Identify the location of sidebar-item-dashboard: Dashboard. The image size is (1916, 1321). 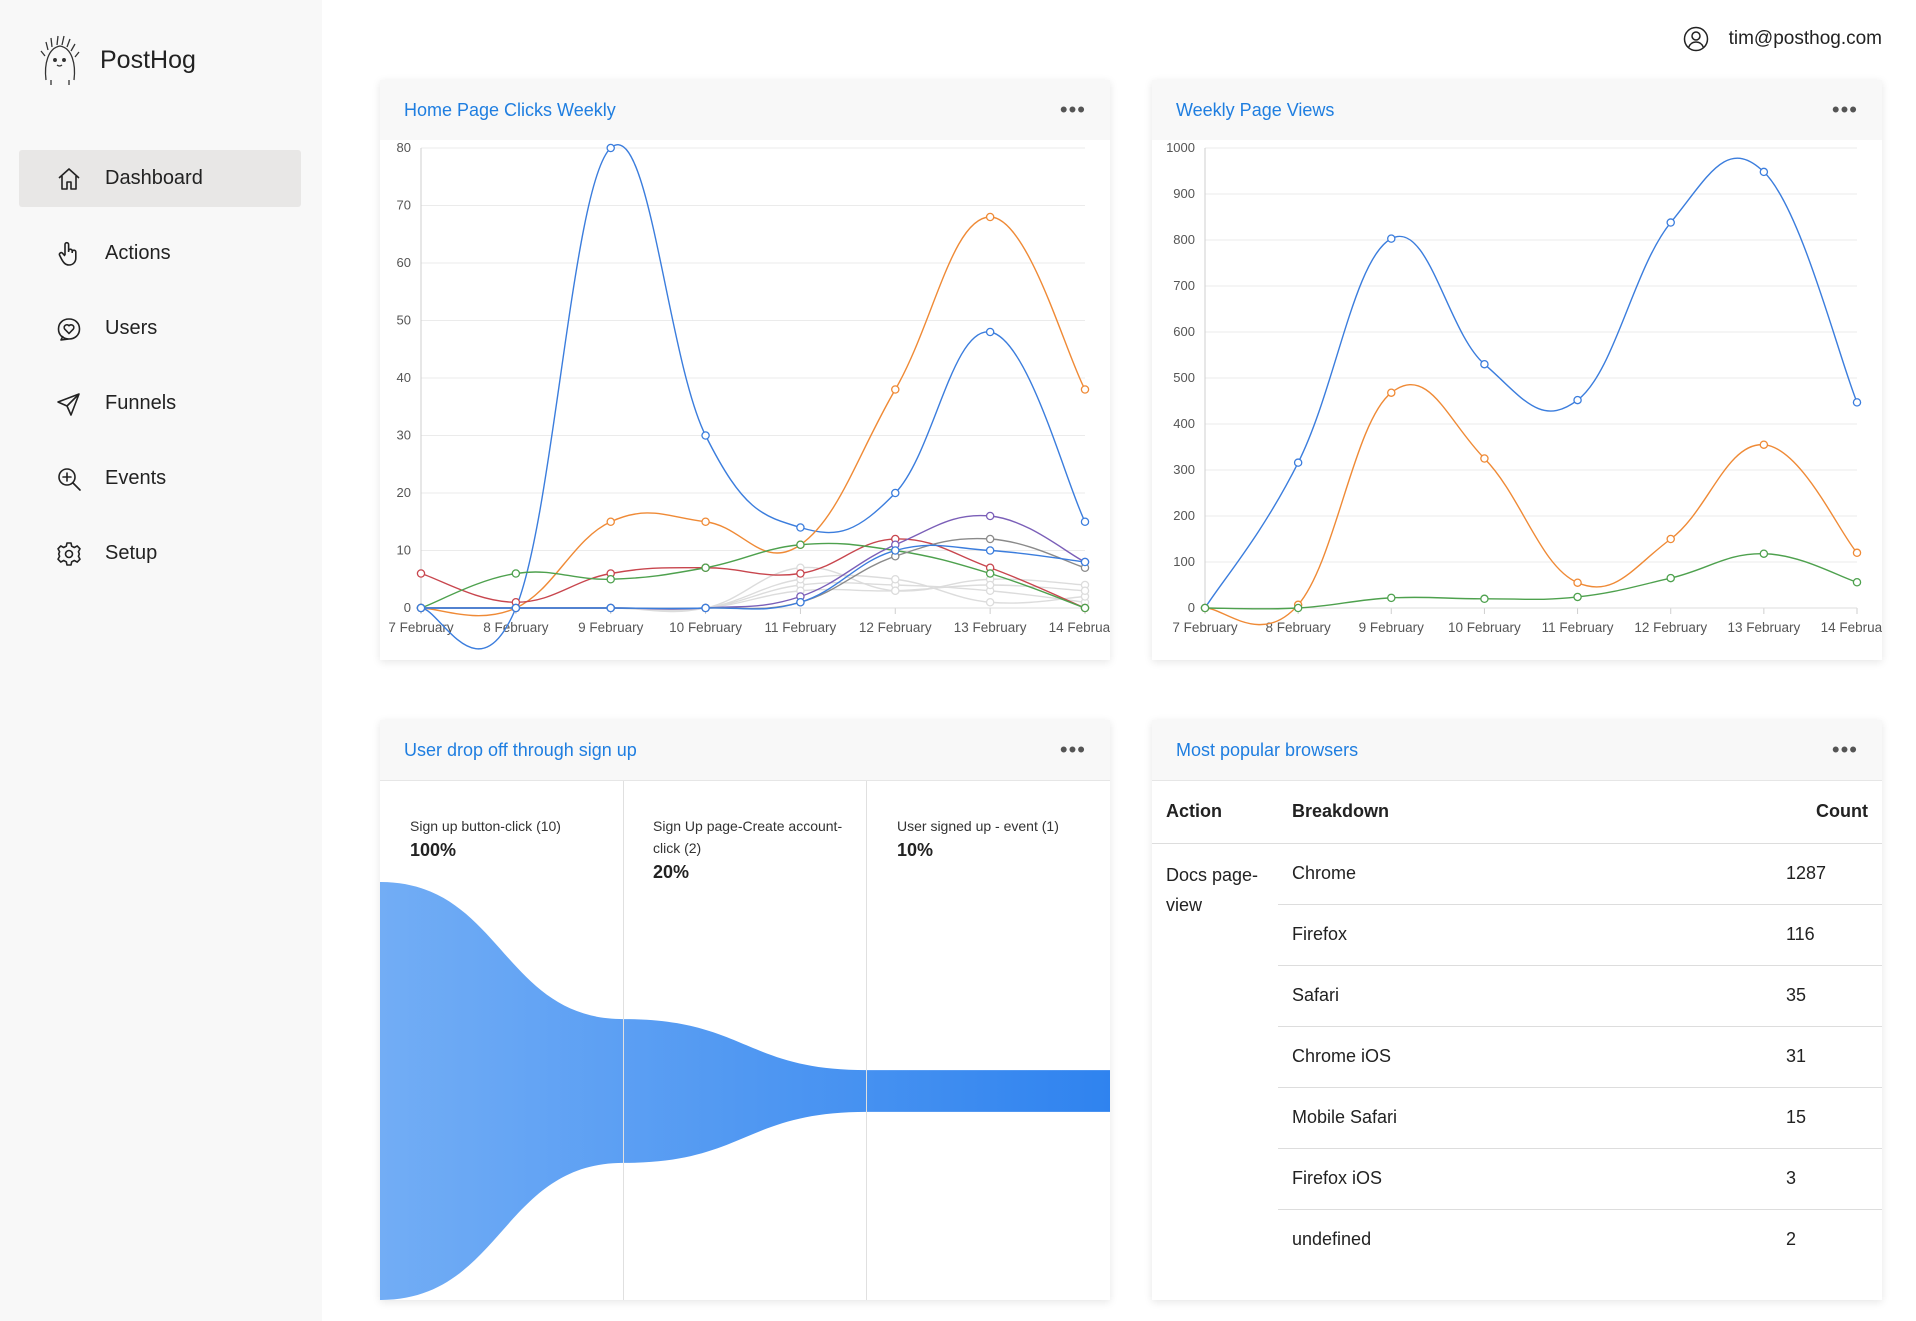
(160, 178).